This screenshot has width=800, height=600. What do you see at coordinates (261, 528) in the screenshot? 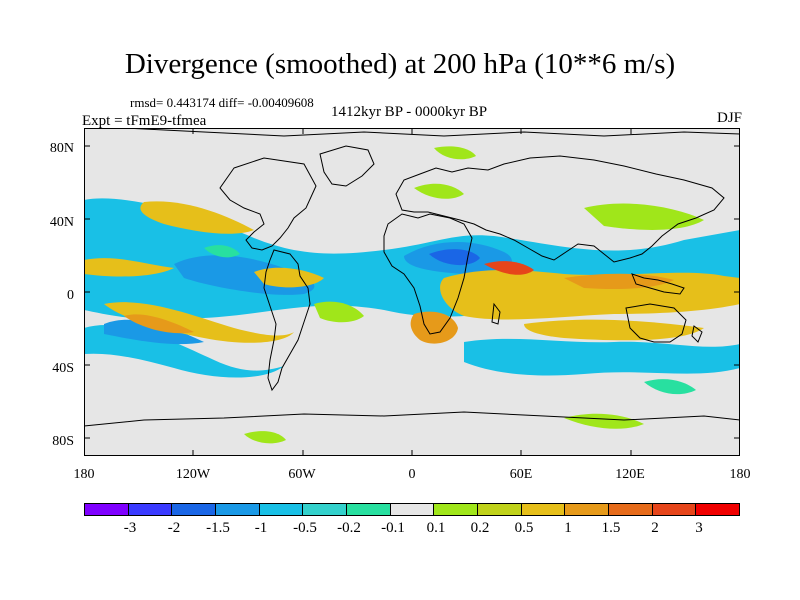
I see `colorbar-label: -1` at bounding box center [261, 528].